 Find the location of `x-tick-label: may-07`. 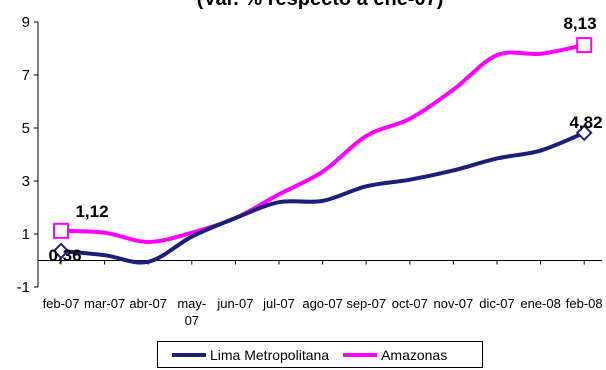

x-tick-label: may-07 is located at coordinates (191, 312).